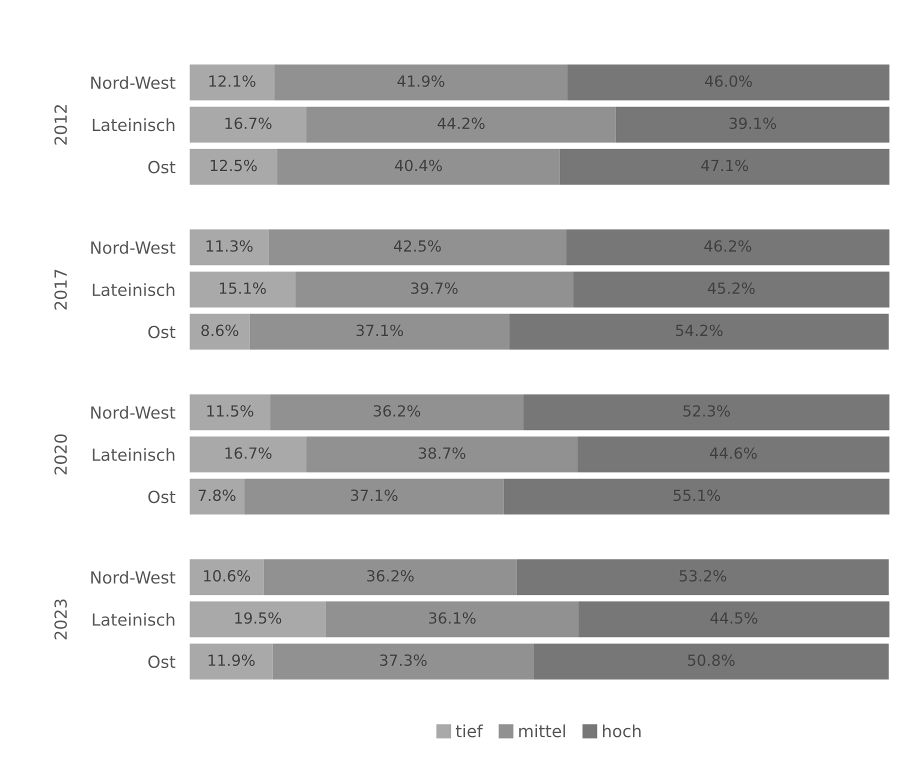 The image size is (903, 767). Describe the element at coordinates (60, 125) in the screenshot. I see `y-axis-title: 2012` at that location.